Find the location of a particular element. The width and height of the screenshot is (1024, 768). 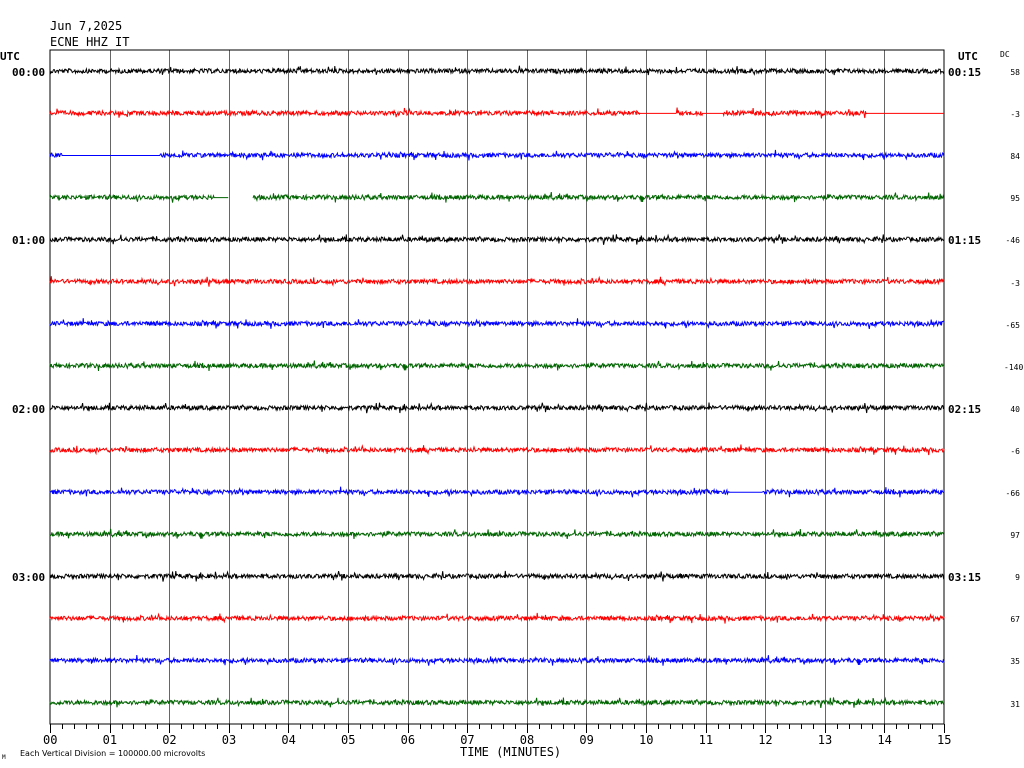

dc-offset-label: 97 is located at coordinates (1015, 536).